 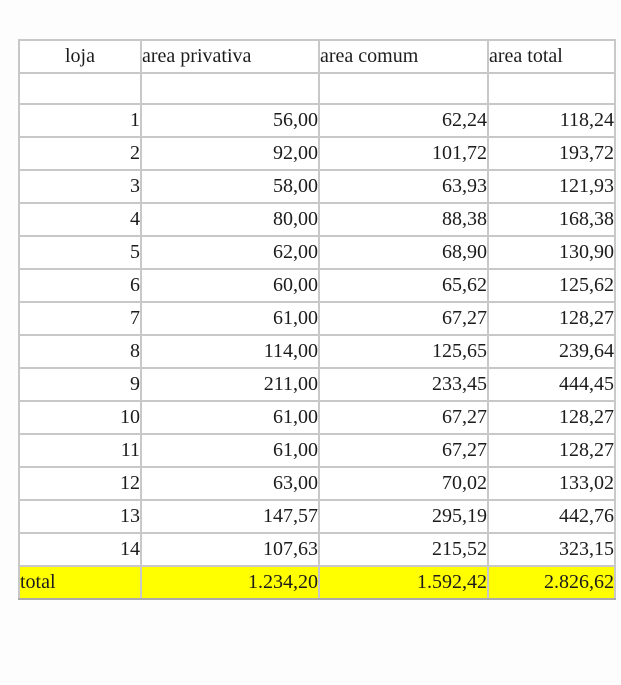 I want to click on table-row: 10 61,00 67,27 128,27, so click(x=317, y=417).